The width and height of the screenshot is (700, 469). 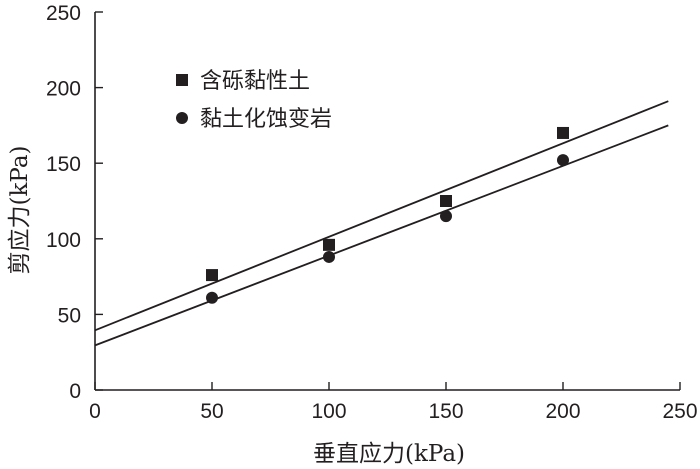 I want to click on legend-label: 含砾黏性土, so click(x=255, y=81).